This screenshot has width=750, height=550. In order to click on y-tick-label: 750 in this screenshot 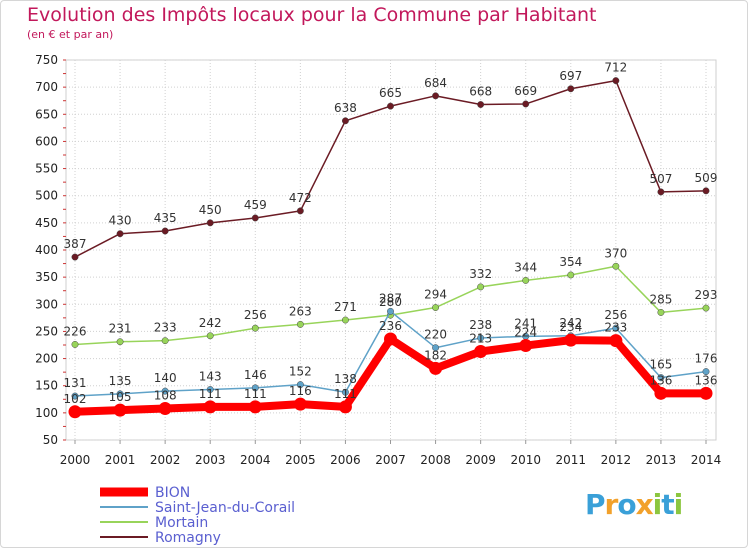, I will do `click(46, 60)`.